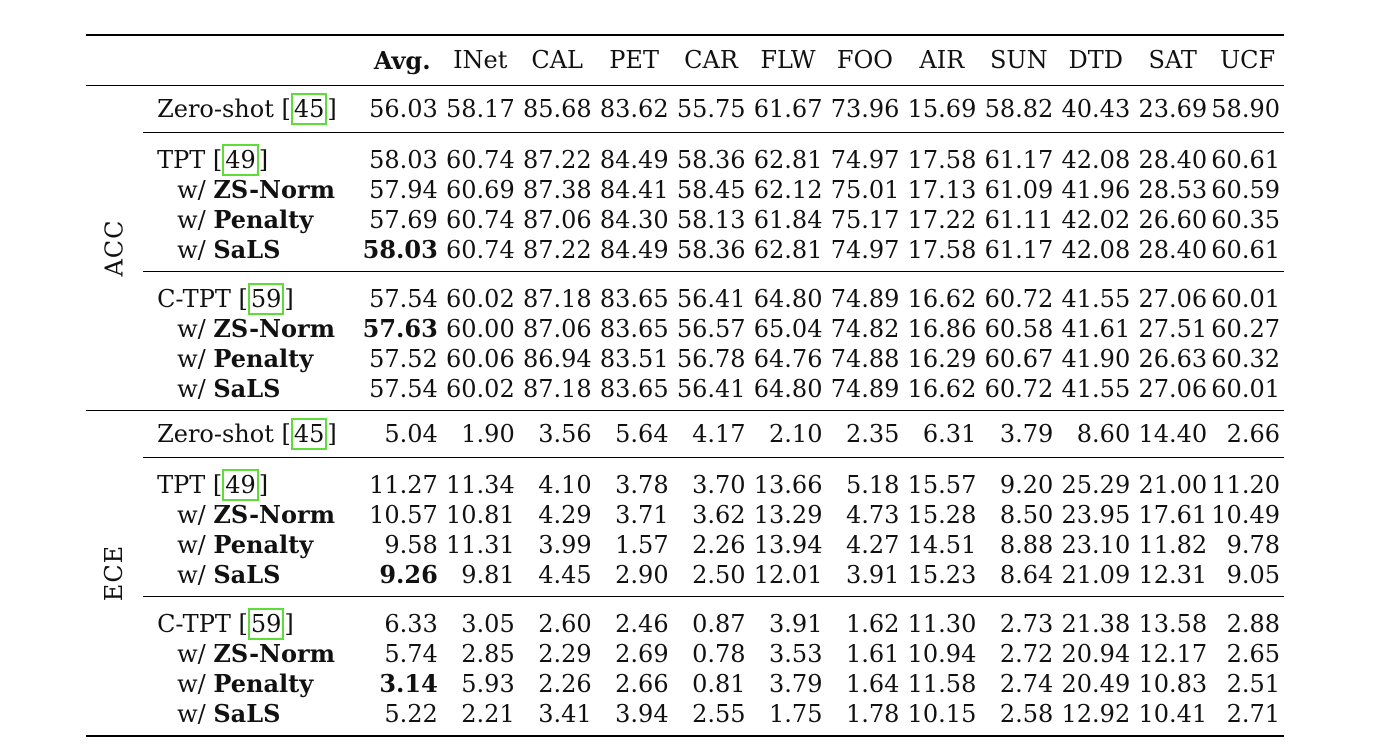  Describe the element at coordinates (1096, 328) in the screenshot. I see `value-cell: 41.61` at that location.